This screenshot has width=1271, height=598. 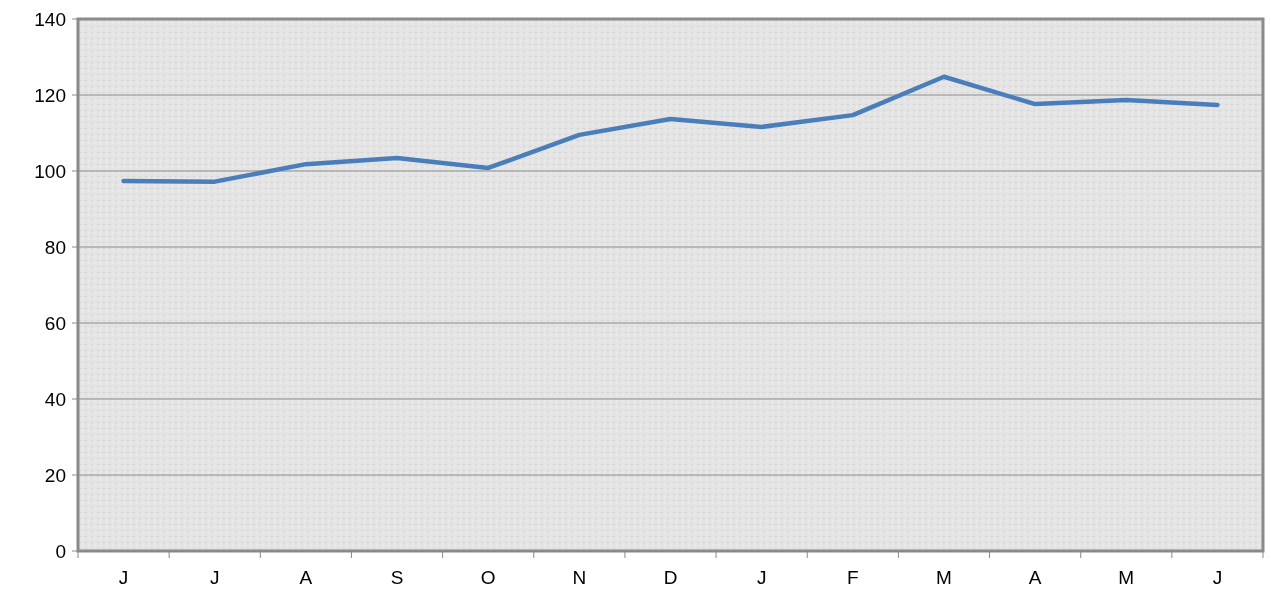 What do you see at coordinates (670, 577) in the screenshot?
I see `x-tick-label: D` at bounding box center [670, 577].